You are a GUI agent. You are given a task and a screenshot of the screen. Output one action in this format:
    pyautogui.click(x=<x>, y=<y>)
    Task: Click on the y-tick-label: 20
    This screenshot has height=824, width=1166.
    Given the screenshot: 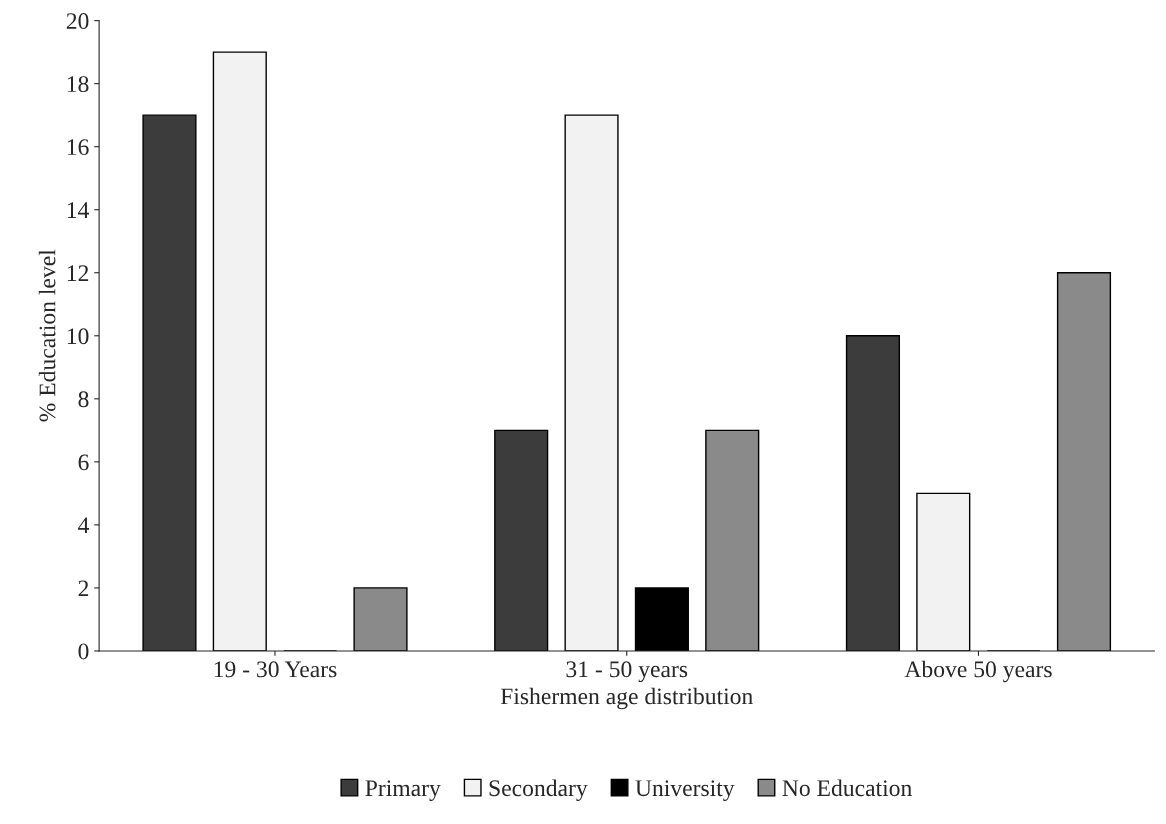 What is the action you would take?
    pyautogui.click(x=77, y=21)
    